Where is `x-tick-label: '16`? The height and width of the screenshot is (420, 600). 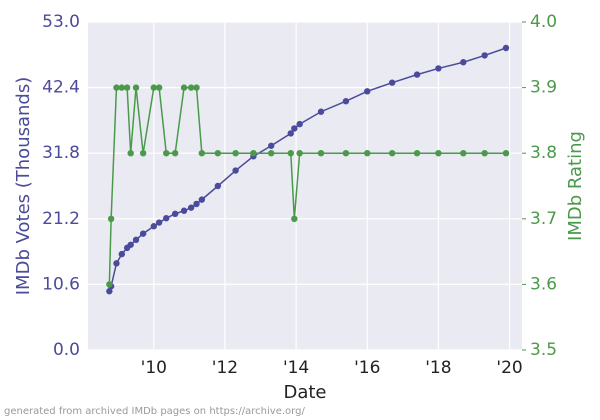 x-tick-label: '16 is located at coordinates (367, 368).